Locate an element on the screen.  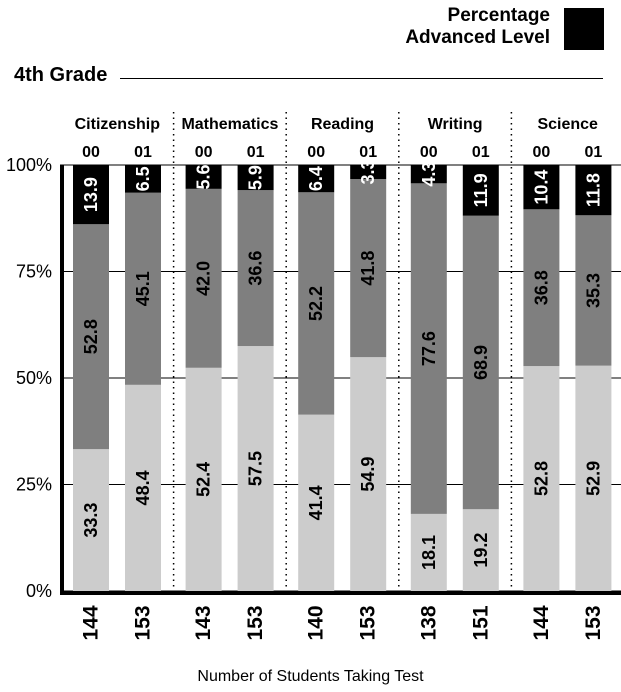
bar-value-label: 77.6 is located at coordinates (429, 348).